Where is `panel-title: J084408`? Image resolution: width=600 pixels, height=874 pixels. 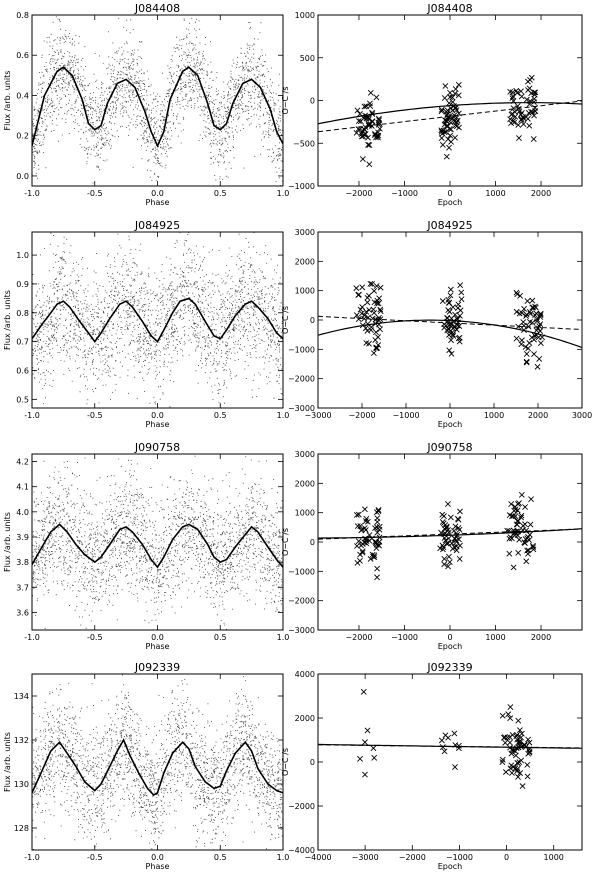
panel-title: J084408 is located at coordinates (449, 8).